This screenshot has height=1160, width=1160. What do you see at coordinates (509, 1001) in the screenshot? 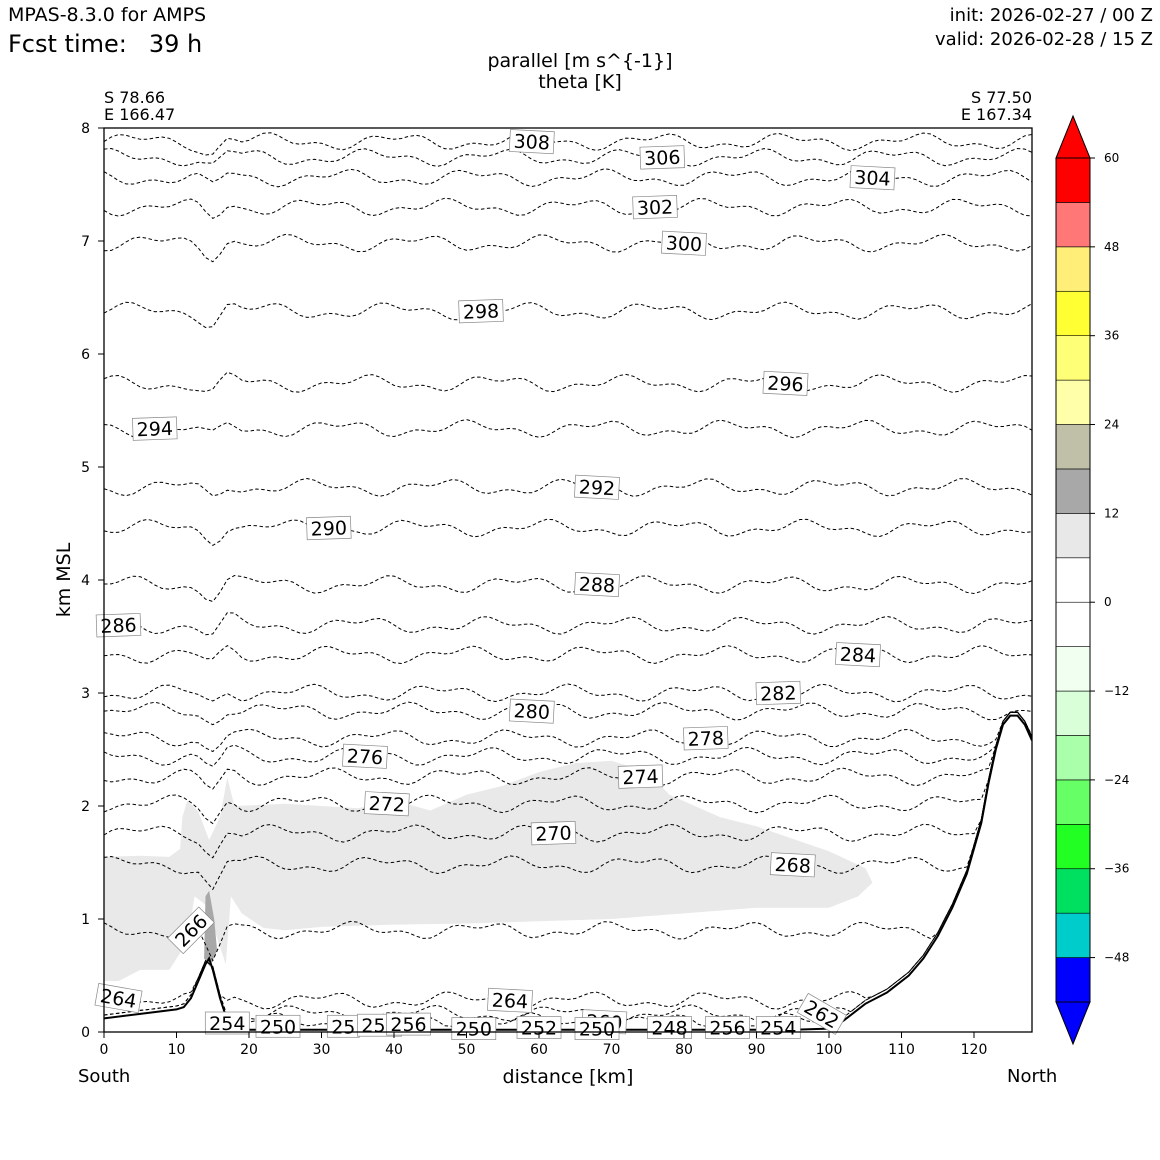
I see `svg-text: 264` at bounding box center [509, 1001].